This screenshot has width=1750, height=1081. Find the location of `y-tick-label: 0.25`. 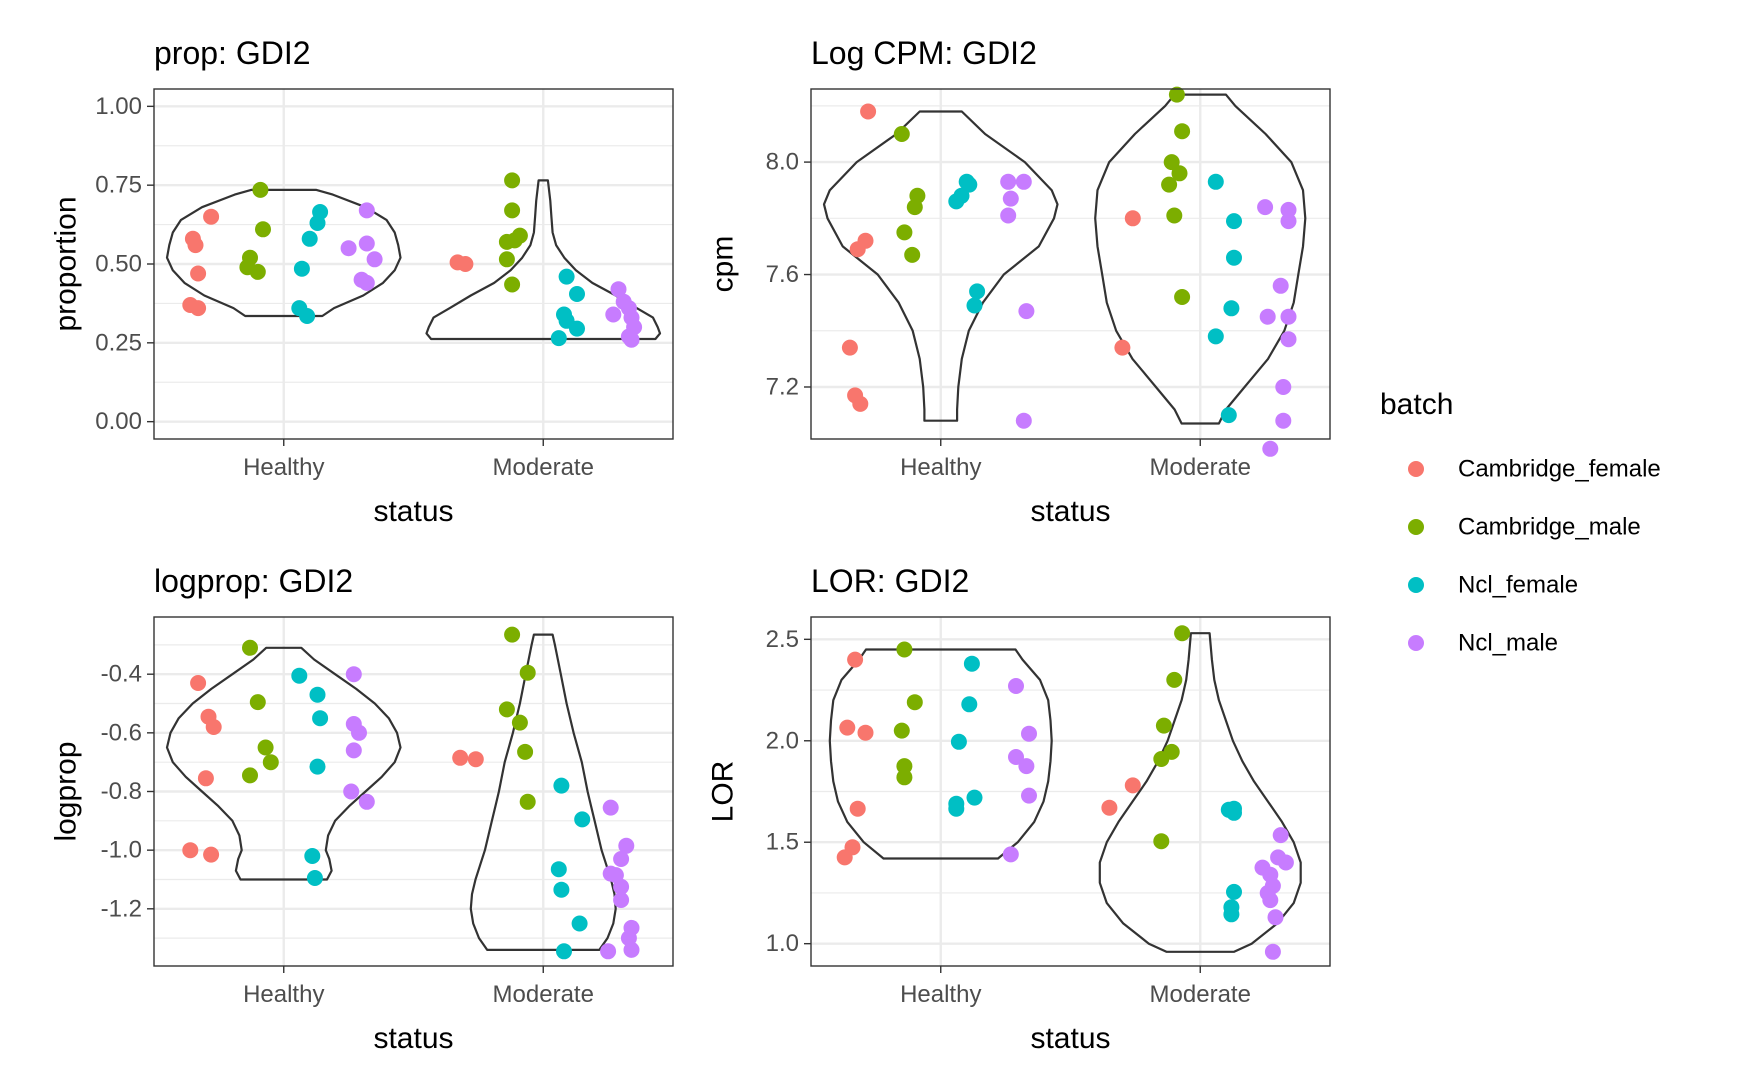

y-tick-label: 0.25 is located at coordinates (118, 342).